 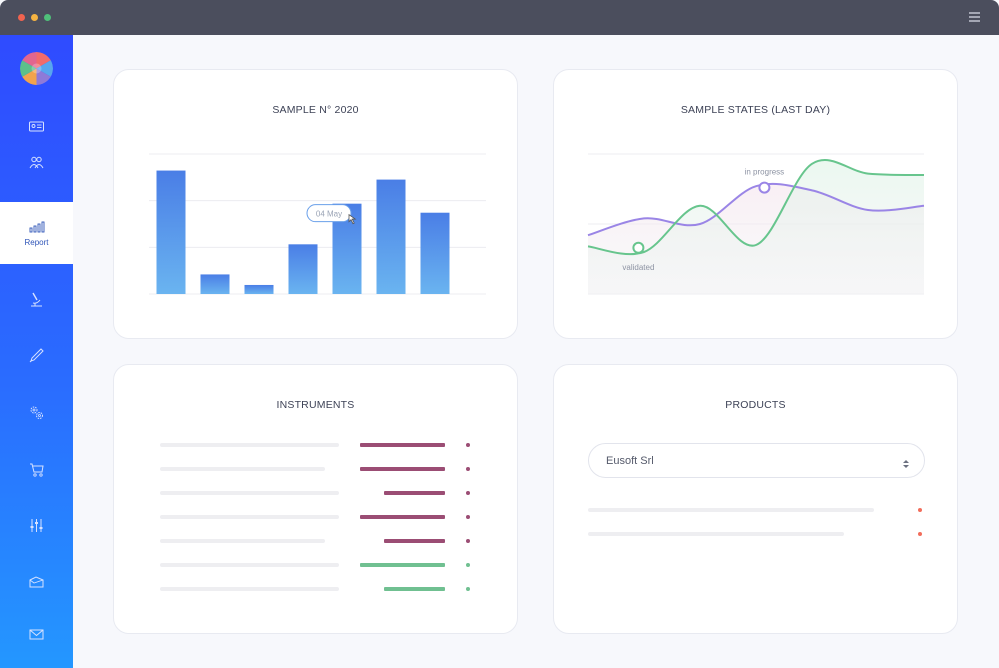 What do you see at coordinates (317, 224) in the screenshot?
I see `sample-bar-chart: 04 May` at bounding box center [317, 224].